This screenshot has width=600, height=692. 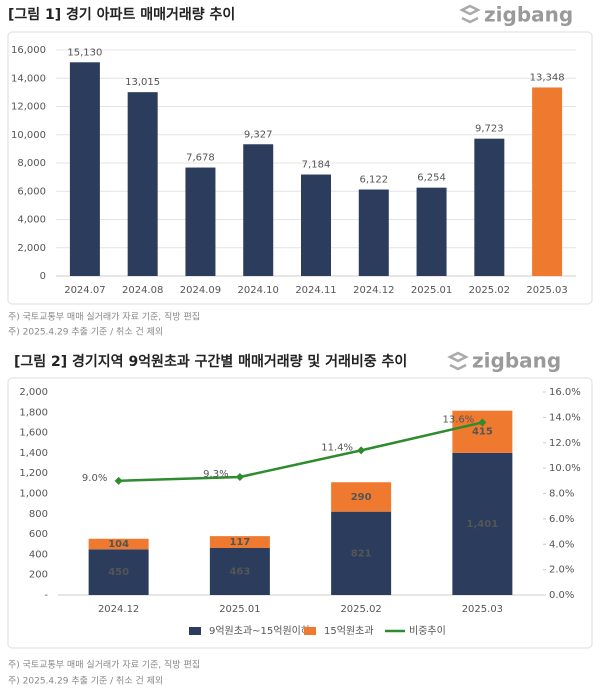 I want to click on data-label: 7,678, so click(x=200, y=158).